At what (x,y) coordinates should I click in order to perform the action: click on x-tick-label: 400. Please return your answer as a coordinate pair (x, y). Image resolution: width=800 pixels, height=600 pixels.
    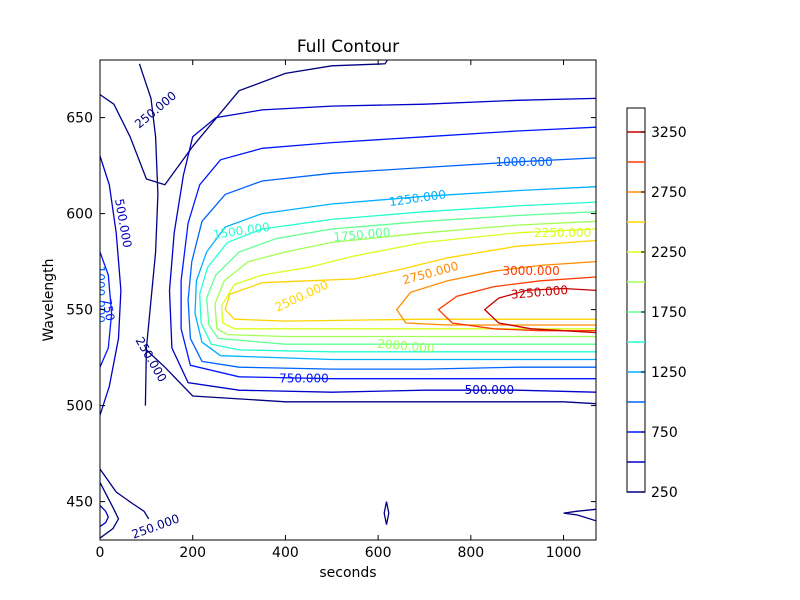
    Looking at the image, I should click on (285, 553).